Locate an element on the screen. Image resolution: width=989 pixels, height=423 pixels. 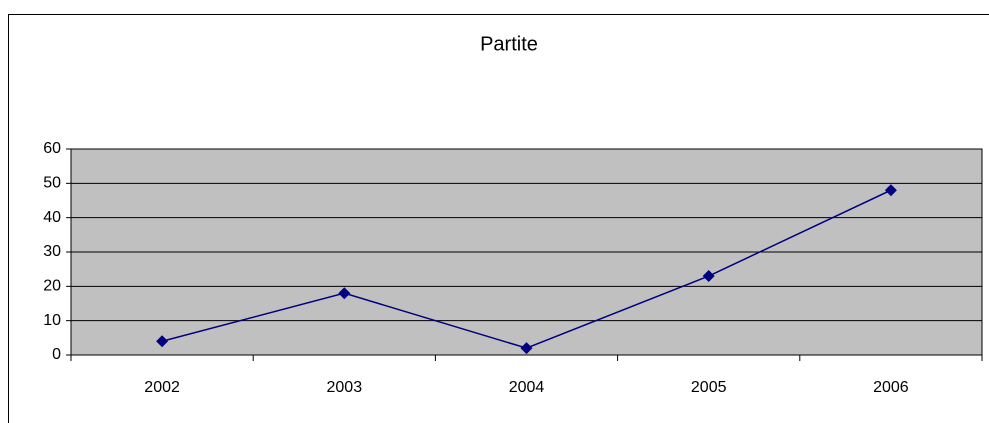
x-tick-label: 2006 is located at coordinates (891, 387).